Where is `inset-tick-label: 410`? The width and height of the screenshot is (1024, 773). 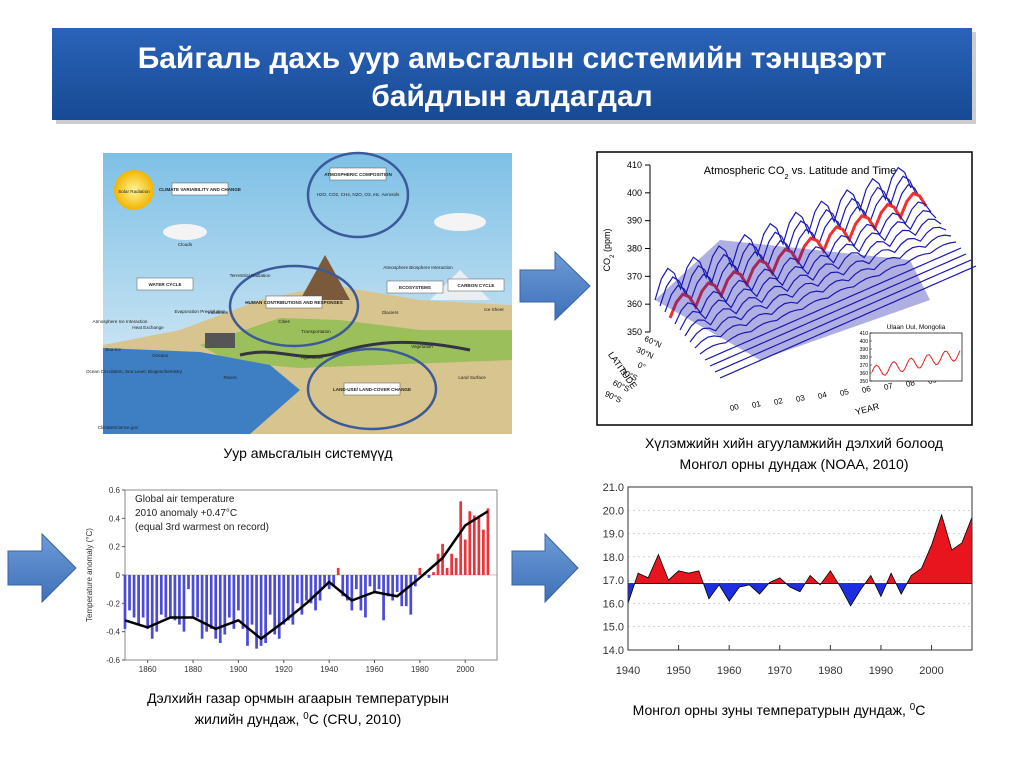
inset-tick-label: 410 is located at coordinates (864, 334).